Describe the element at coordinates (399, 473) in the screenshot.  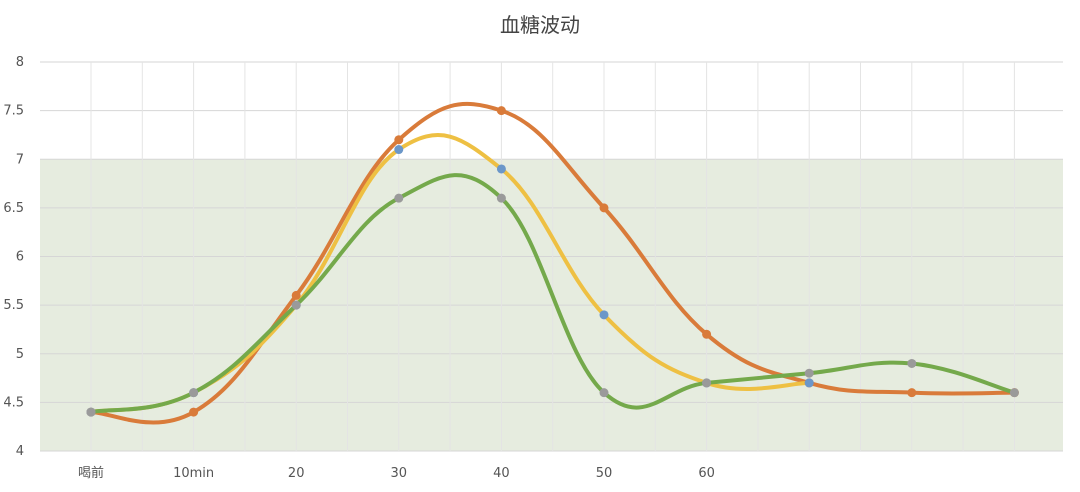
I see `x-tick-label: 30` at that location.